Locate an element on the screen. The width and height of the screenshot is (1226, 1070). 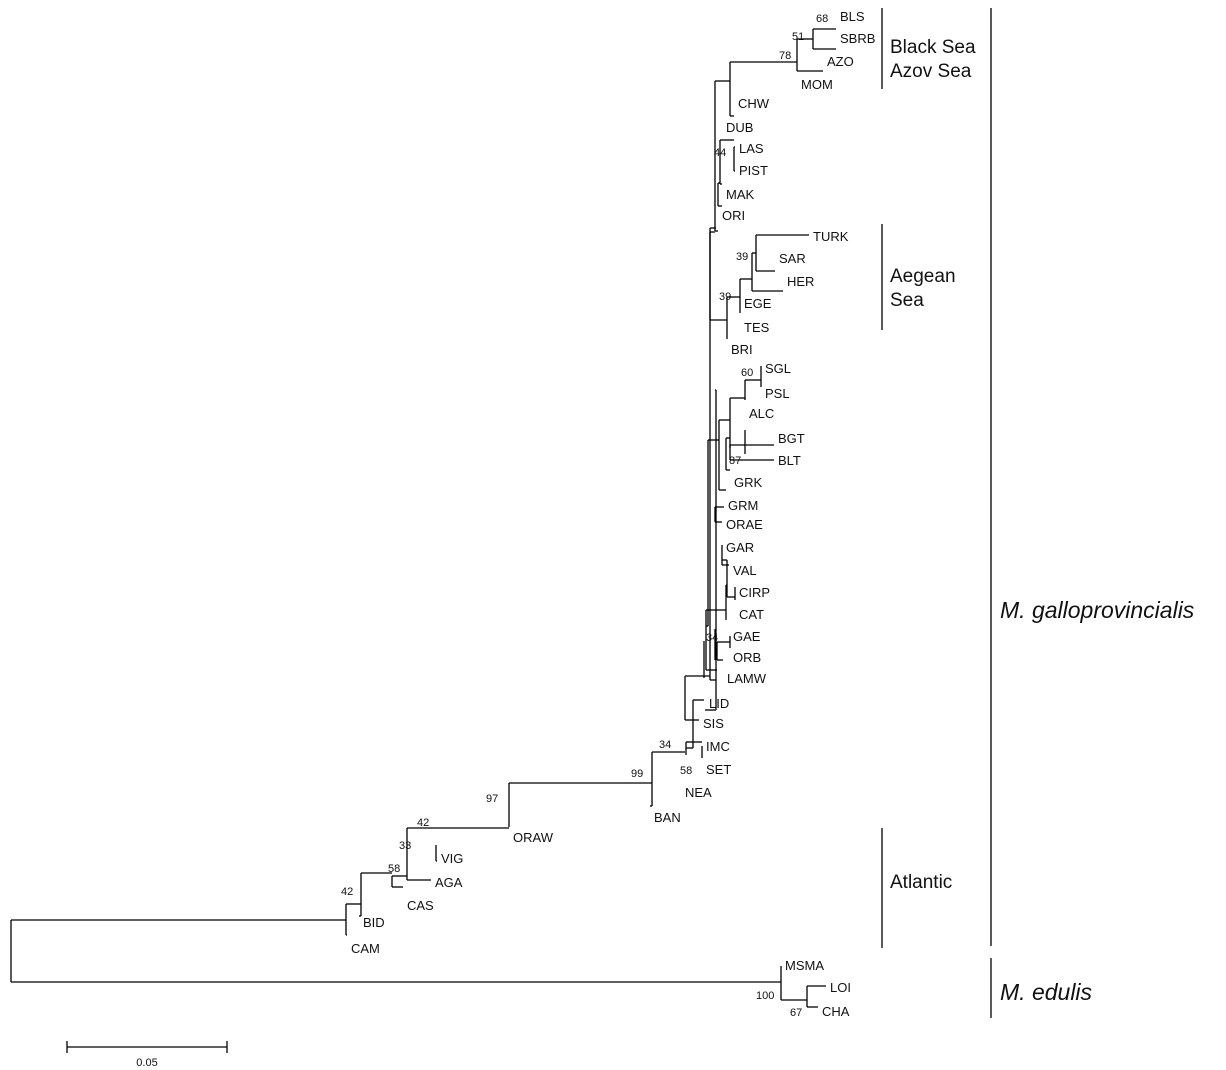
taxon-label-vig: VIG is located at coordinates (452, 858).